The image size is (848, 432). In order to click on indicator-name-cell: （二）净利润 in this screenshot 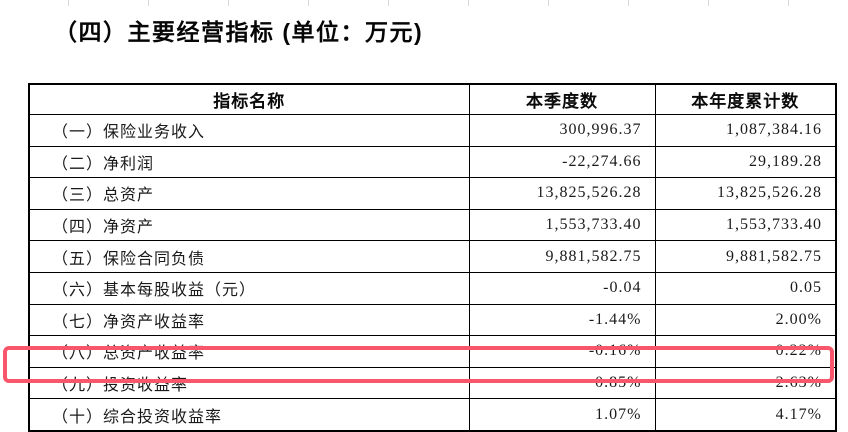, I will do `click(249, 162)`.